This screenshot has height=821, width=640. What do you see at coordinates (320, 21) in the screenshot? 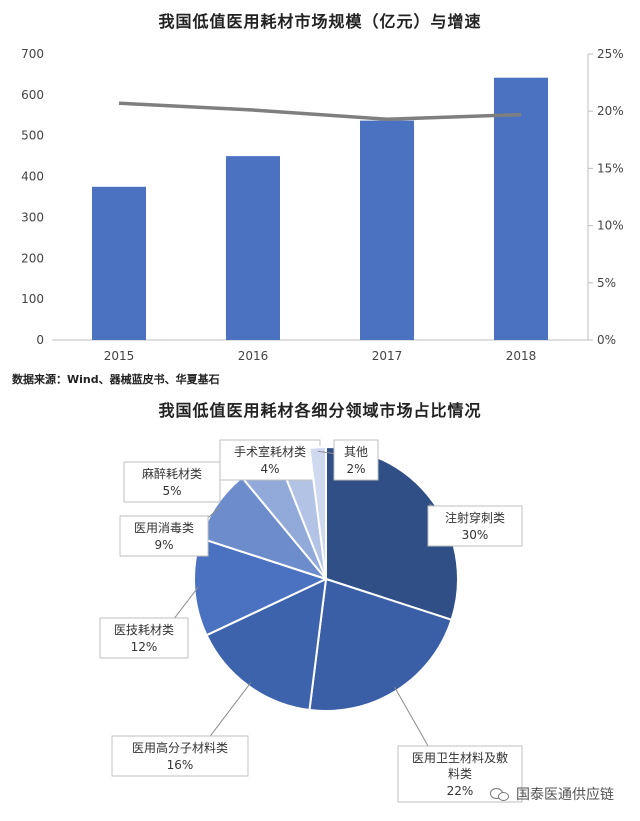
I see `bar-chart-title: 我国低值医用耗材市场规模（亿元）与增速` at bounding box center [320, 21].